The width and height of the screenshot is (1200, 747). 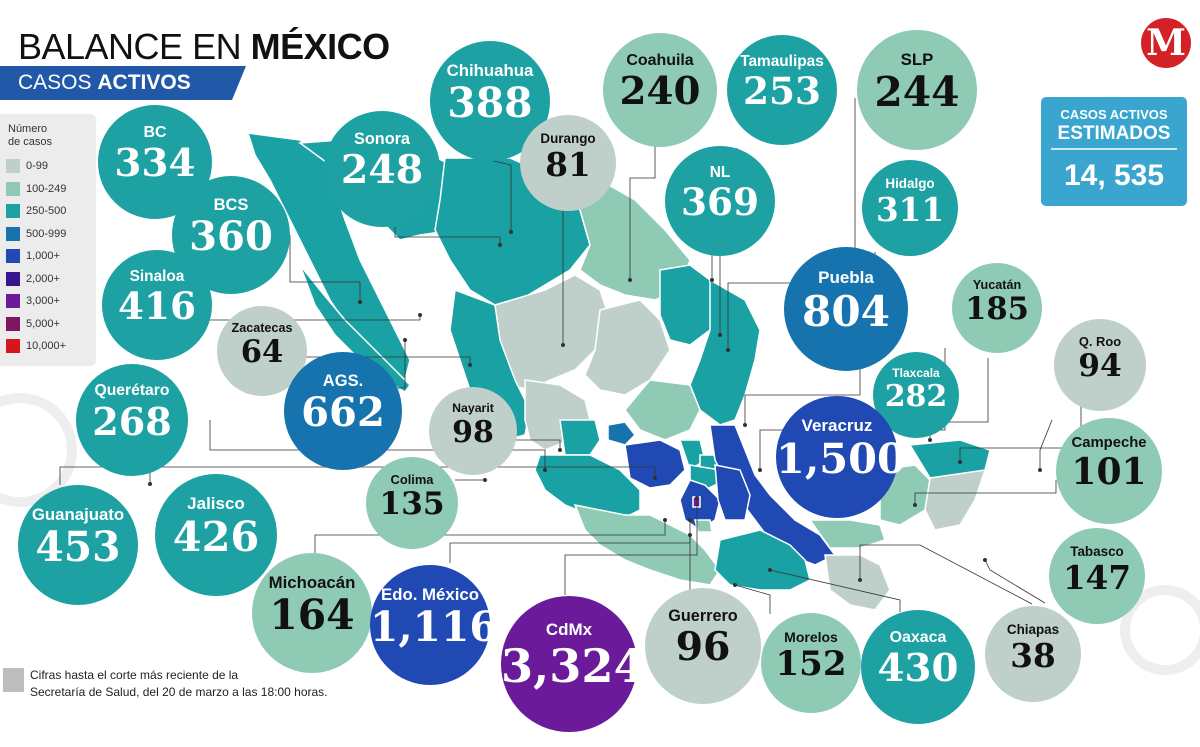 I want to click on state-cases: 662, so click(x=343, y=412).